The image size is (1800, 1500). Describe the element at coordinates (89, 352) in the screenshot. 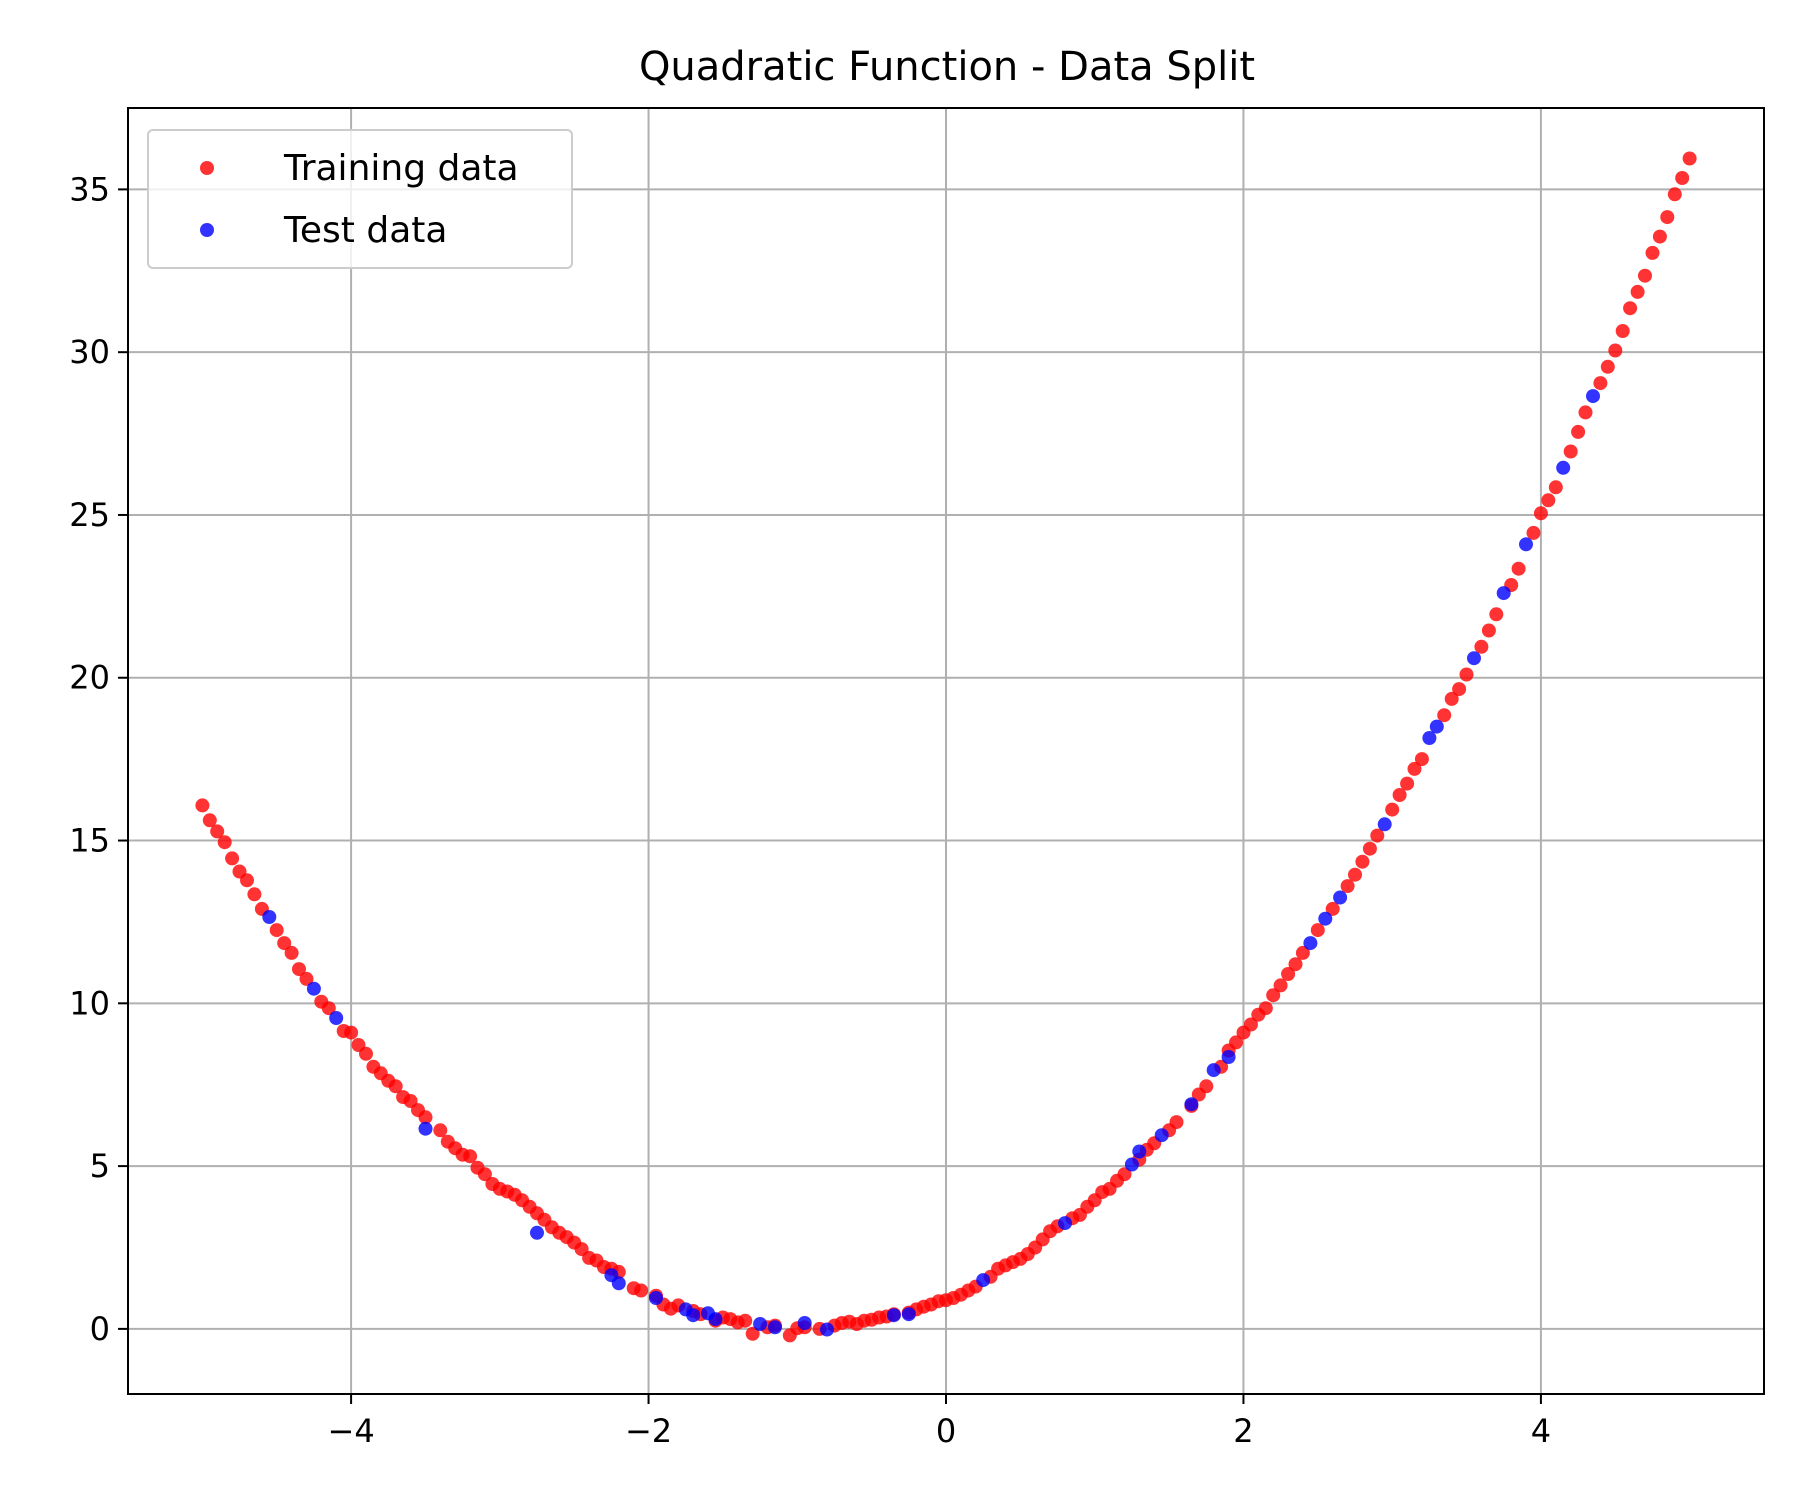

I see `y-tick-label: 30` at that location.